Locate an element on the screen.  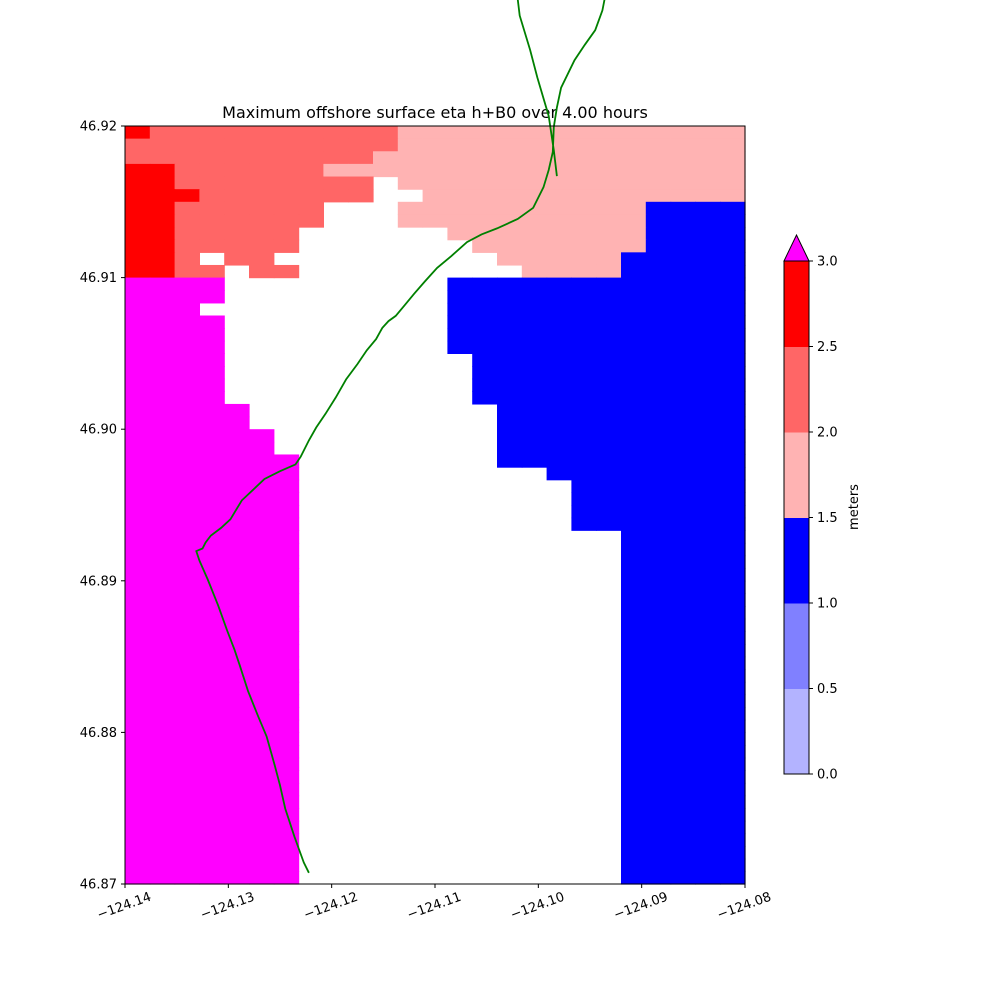
y-tick-label: 46.89 is located at coordinates (98, 581).